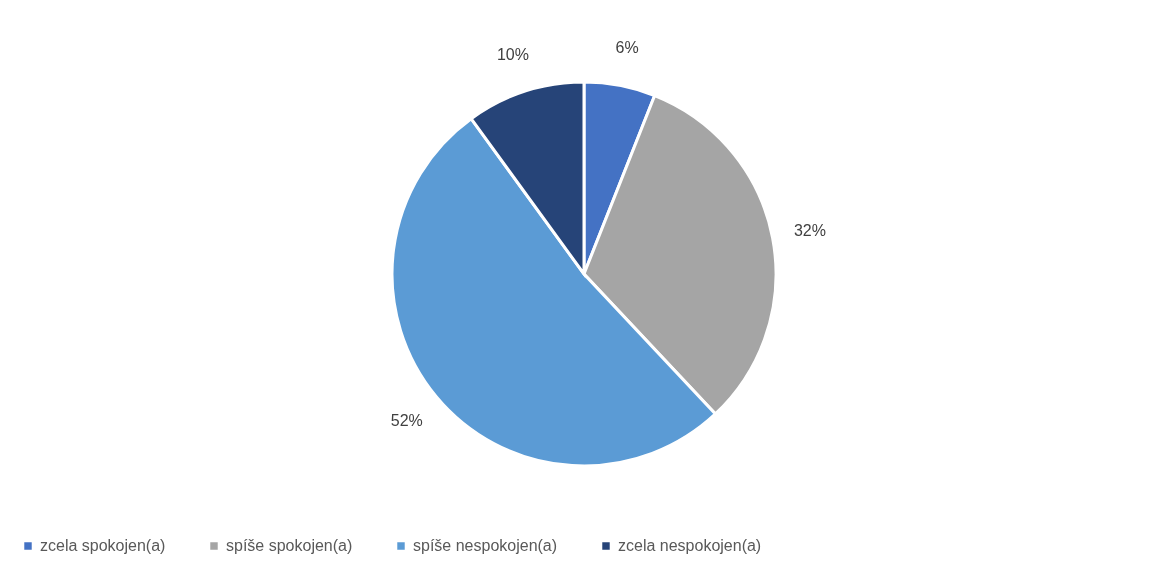 The height and width of the screenshot is (574, 1168). I want to click on data-label: 10%, so click(512, 55).